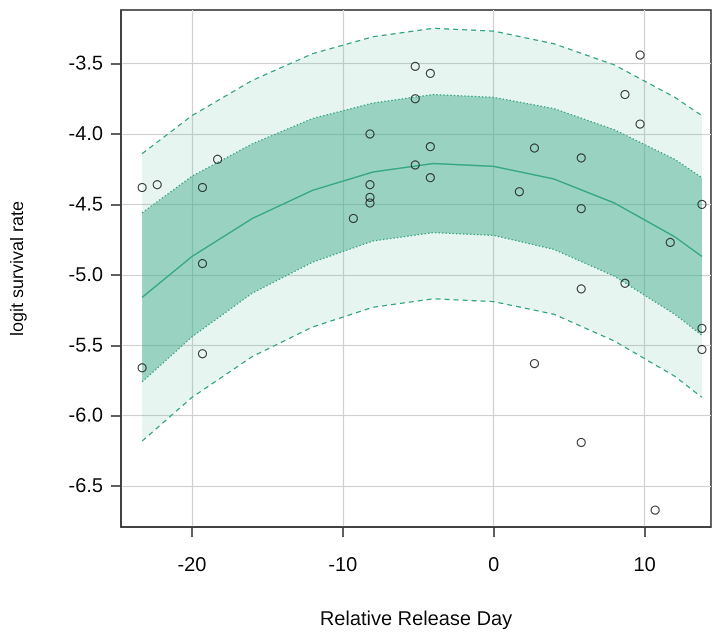 Image resolution: width=712 pixels, height=641 pixels. Describe the element at coordinates (85, 133) in the screenshot. I see `y-tick-label: -4.0` at that location.